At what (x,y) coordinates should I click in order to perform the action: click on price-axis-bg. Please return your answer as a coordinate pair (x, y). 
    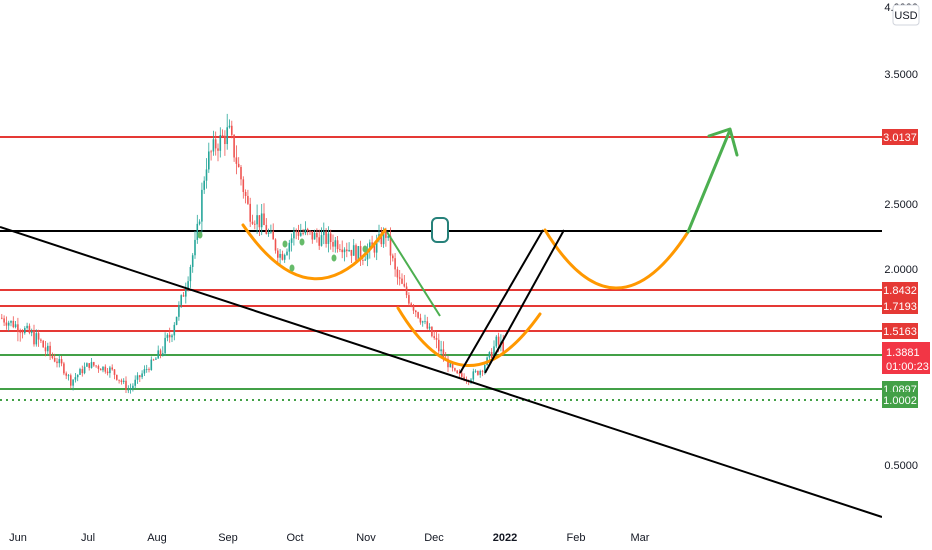
    Looking at the image, I should click on (907, 275).